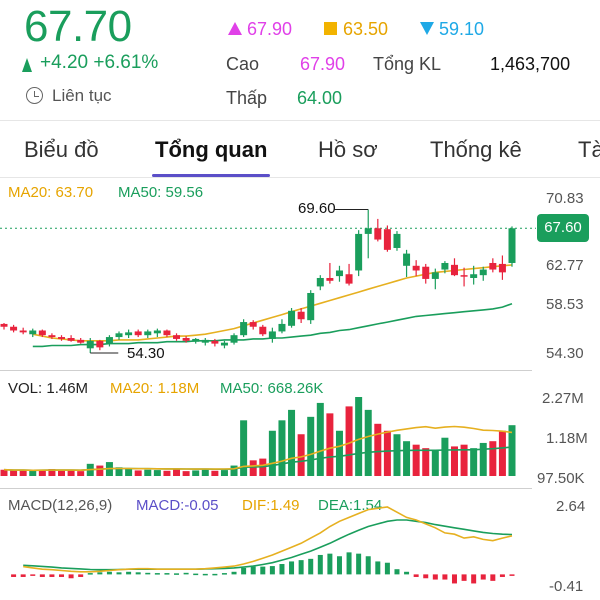 The height and width of the screenshot is (600, 600). I want to click on low-marker-label: 54.30, so click(146, 353).